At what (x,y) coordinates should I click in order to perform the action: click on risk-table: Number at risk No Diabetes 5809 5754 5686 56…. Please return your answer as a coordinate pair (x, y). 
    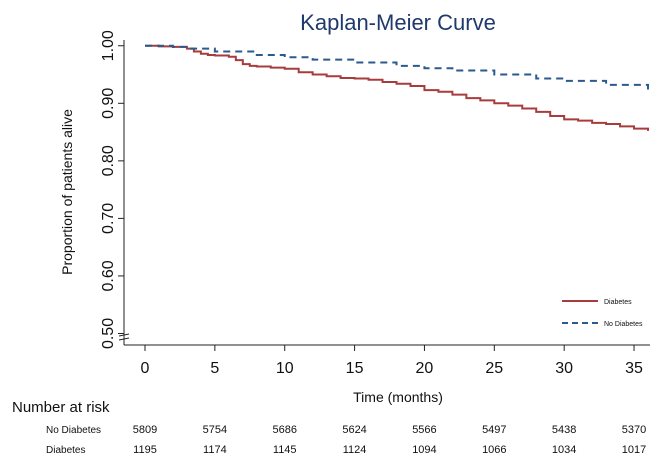
    Looking at the image, I should click on (329, 427).